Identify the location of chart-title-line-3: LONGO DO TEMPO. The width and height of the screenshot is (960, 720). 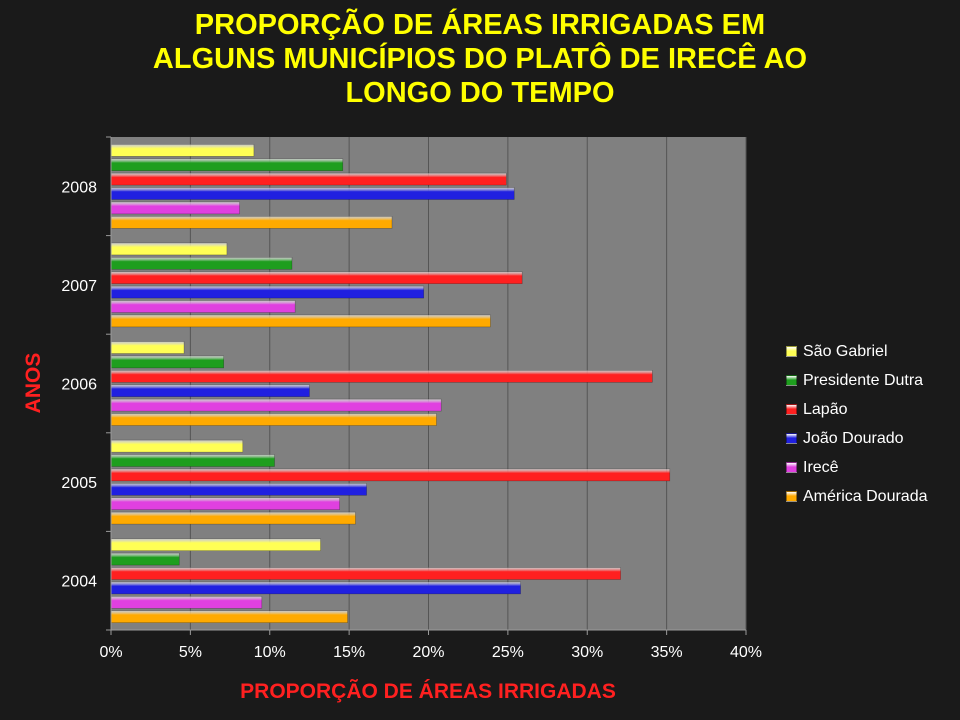
(480, 93).